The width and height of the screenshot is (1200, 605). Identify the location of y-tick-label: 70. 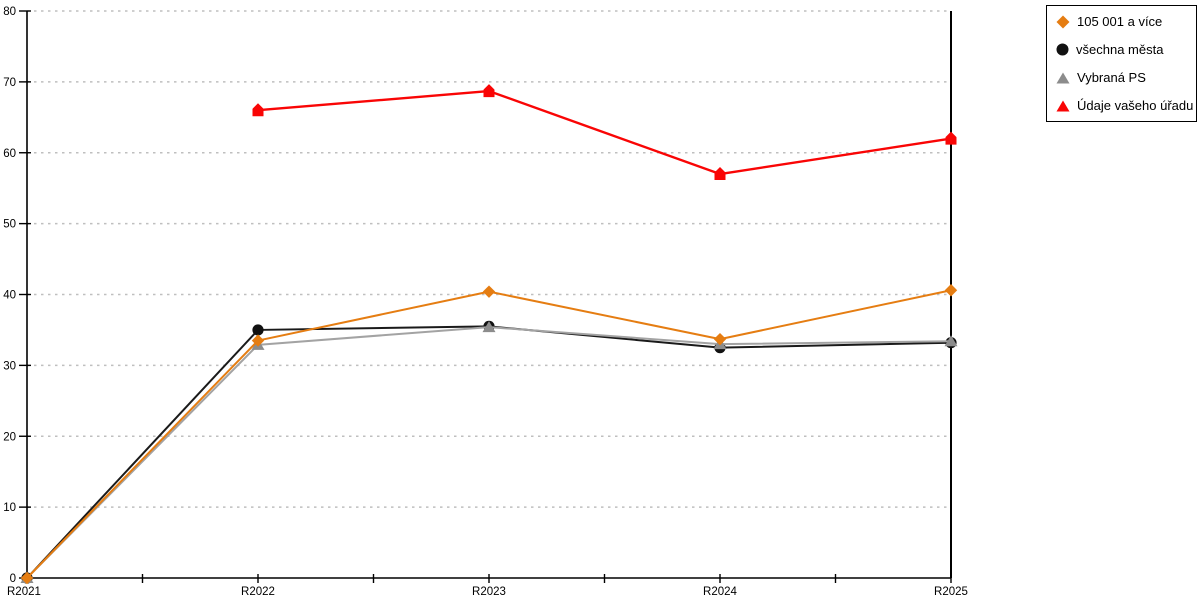
(9, 83).